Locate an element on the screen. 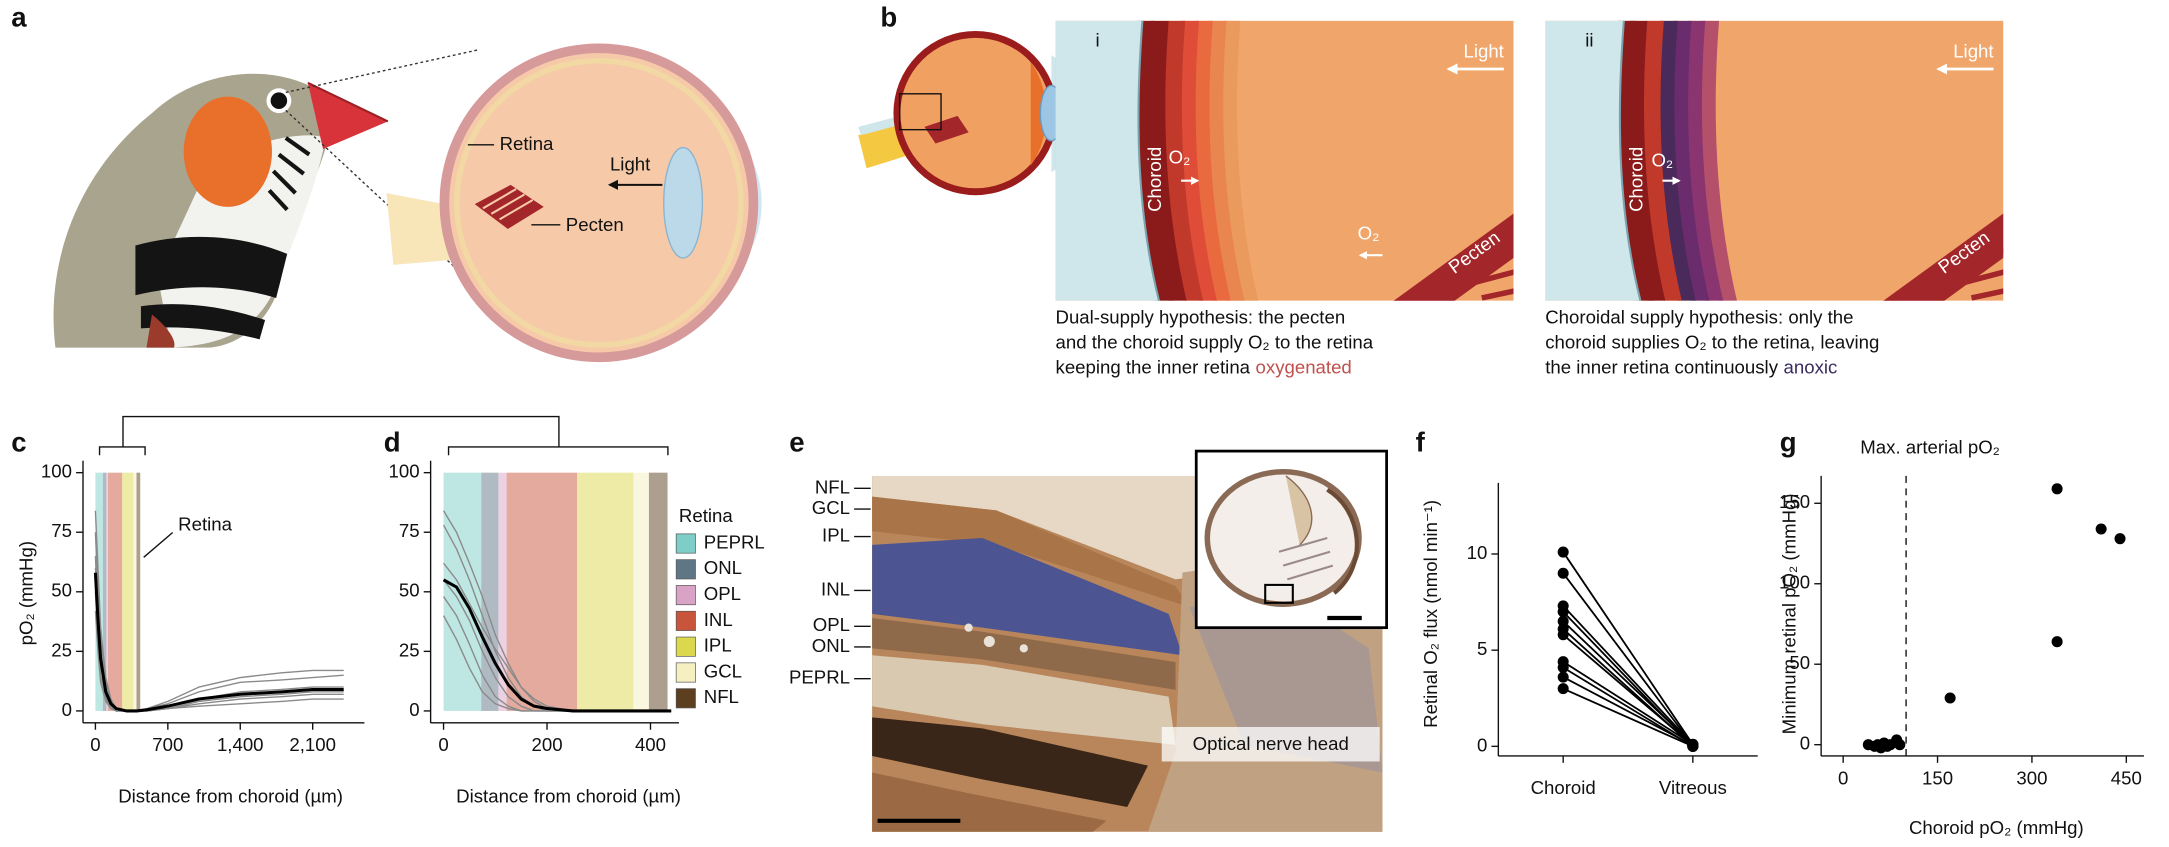 This screenshot has width=2169, height=847. x-tick-label: 450 is located at coordinates (2126, 777).